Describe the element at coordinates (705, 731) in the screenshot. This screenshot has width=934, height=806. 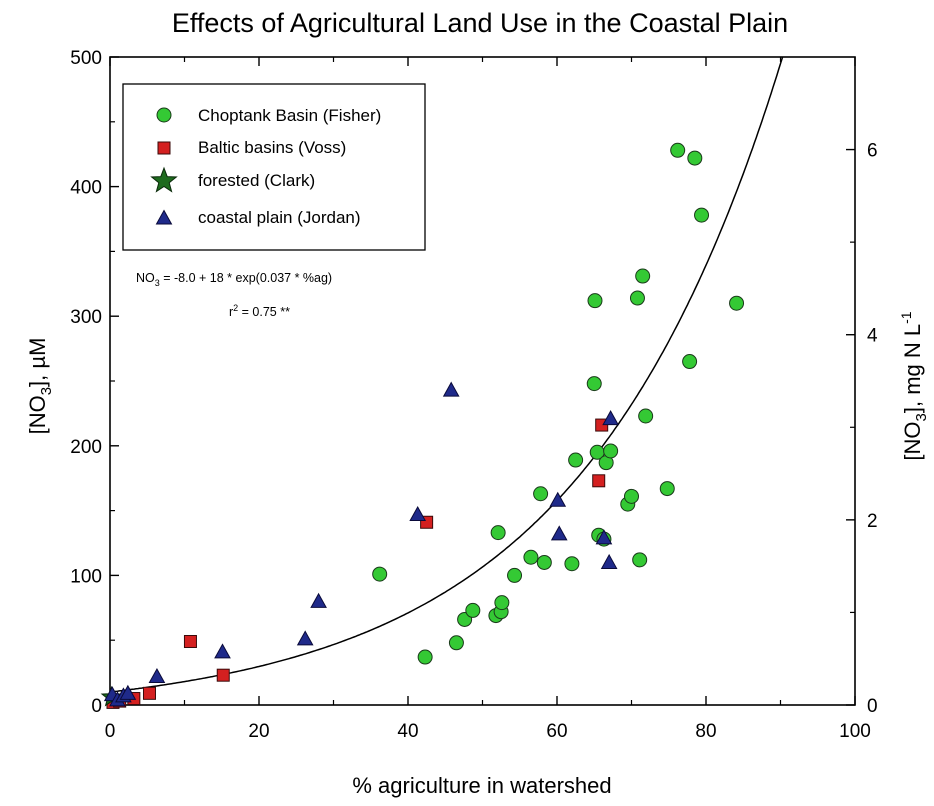
I see `x-tick-label: 80` at that location.